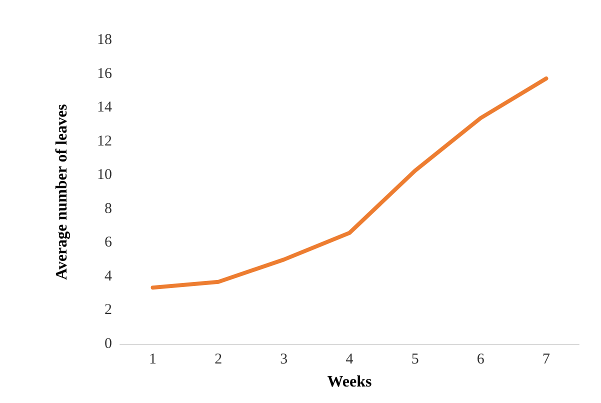 The image size is (601, 403). What do you see at coordinates (104, 175) in the screenshot?
I see `y-tick-label: 10` at bounding box center [104, 175].